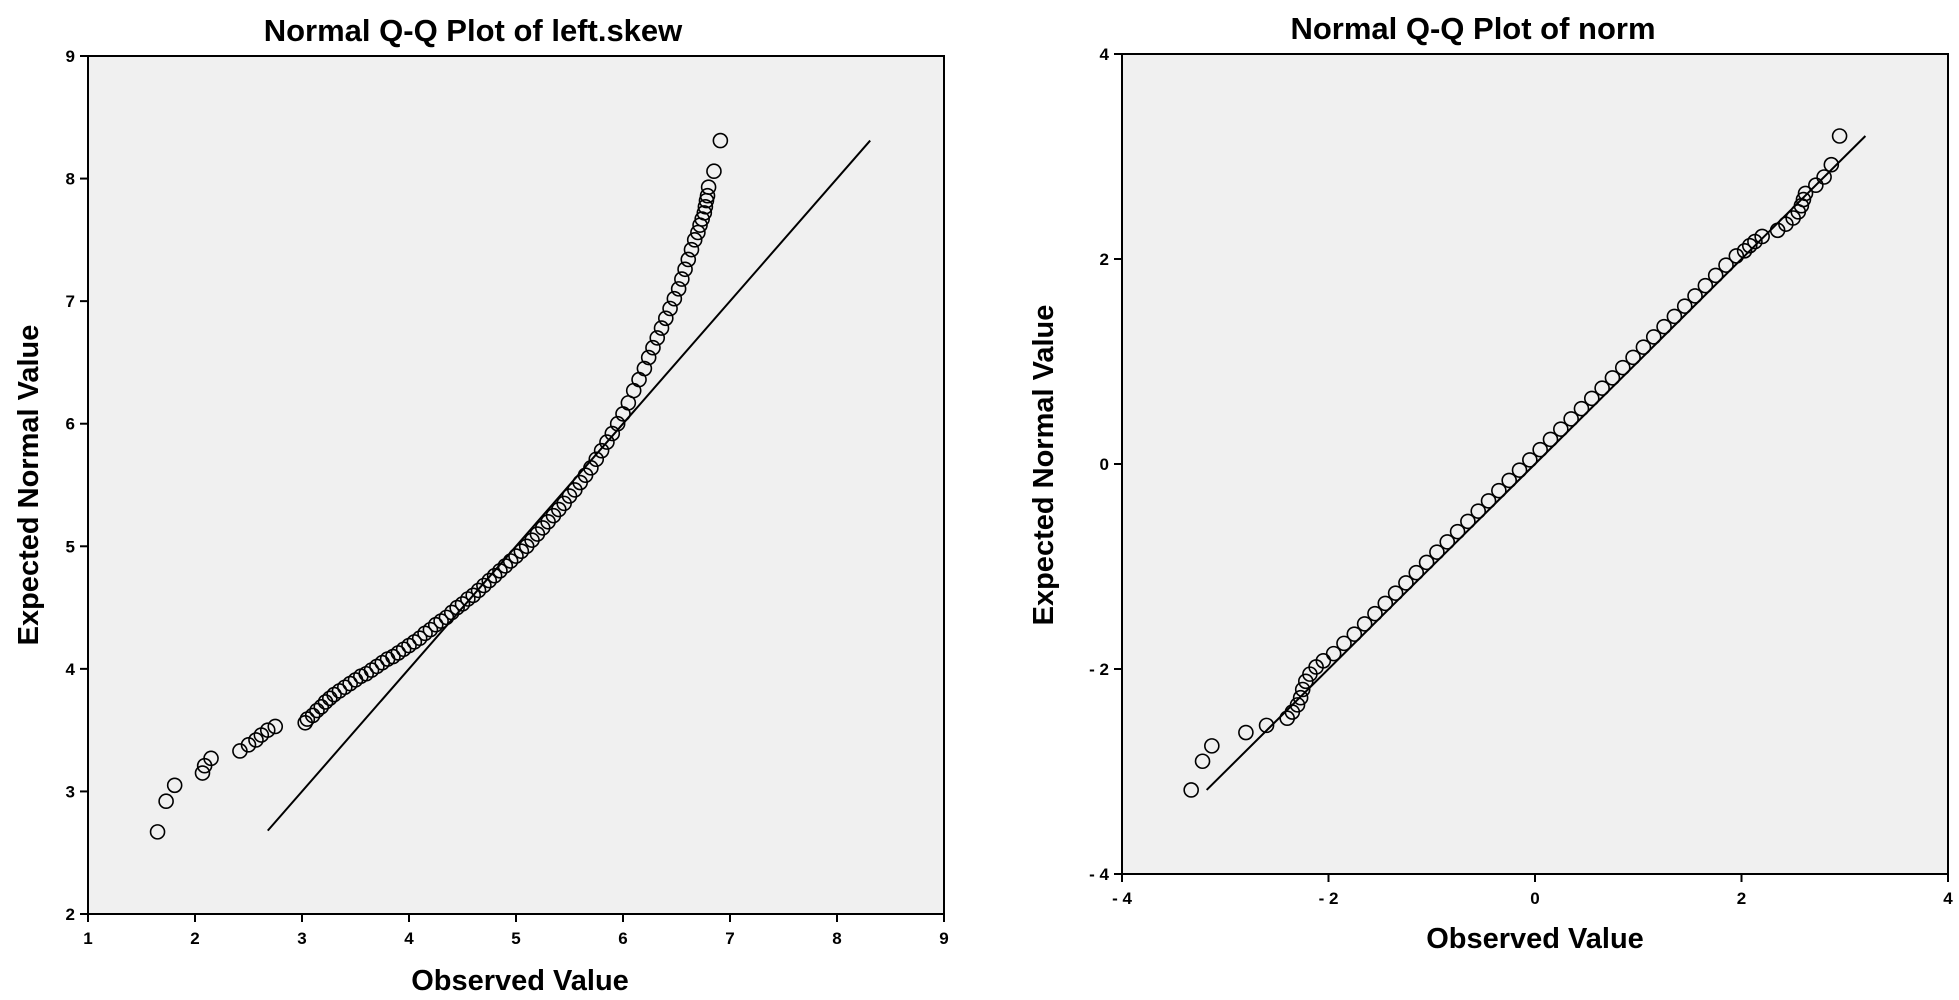 The image size is (1959, 1000). Describe the element at coordinates (1329, 898) in the screenshot. I see `x-tick-label: - 2` at that location.